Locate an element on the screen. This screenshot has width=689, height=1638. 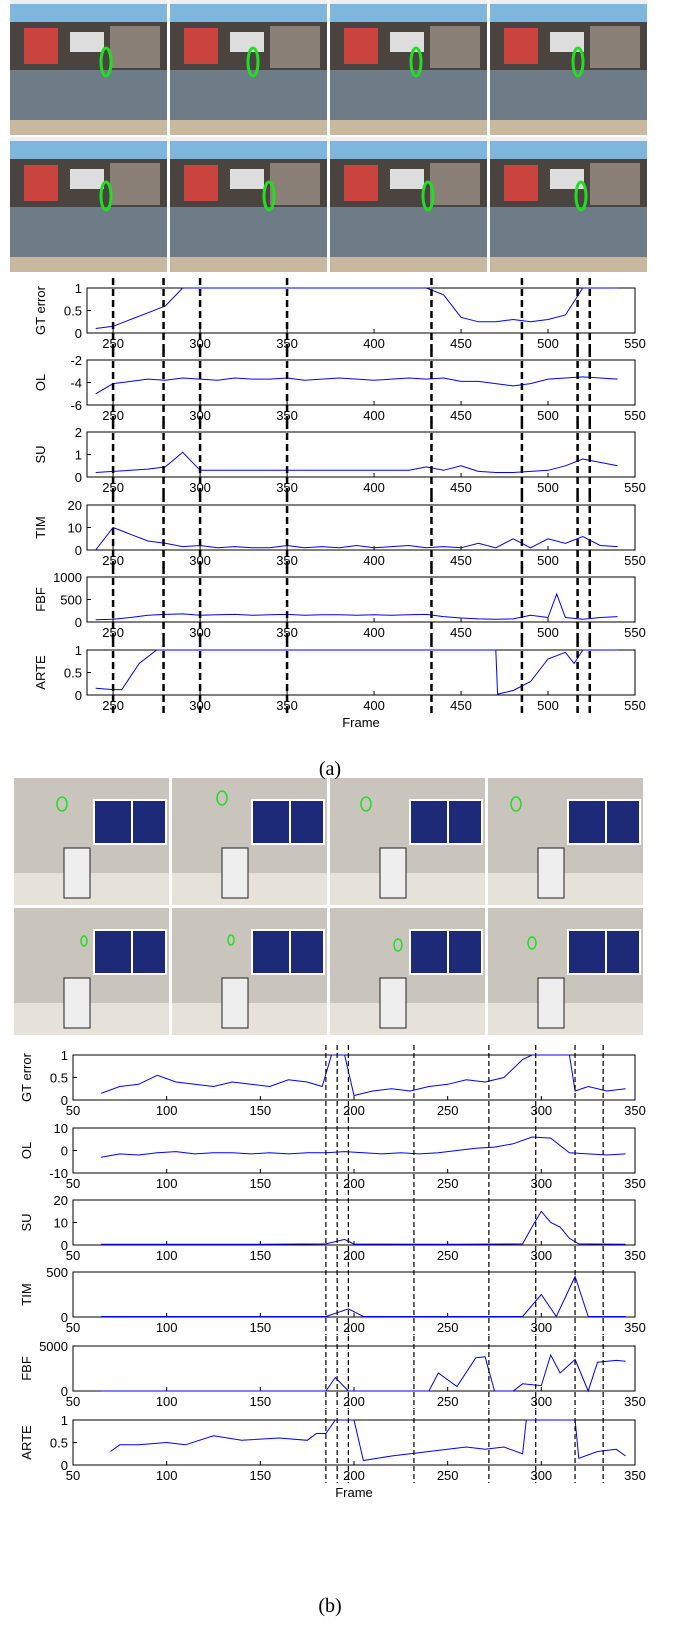
y-tick-label: 5000 is located at coordinates (53, 1346).